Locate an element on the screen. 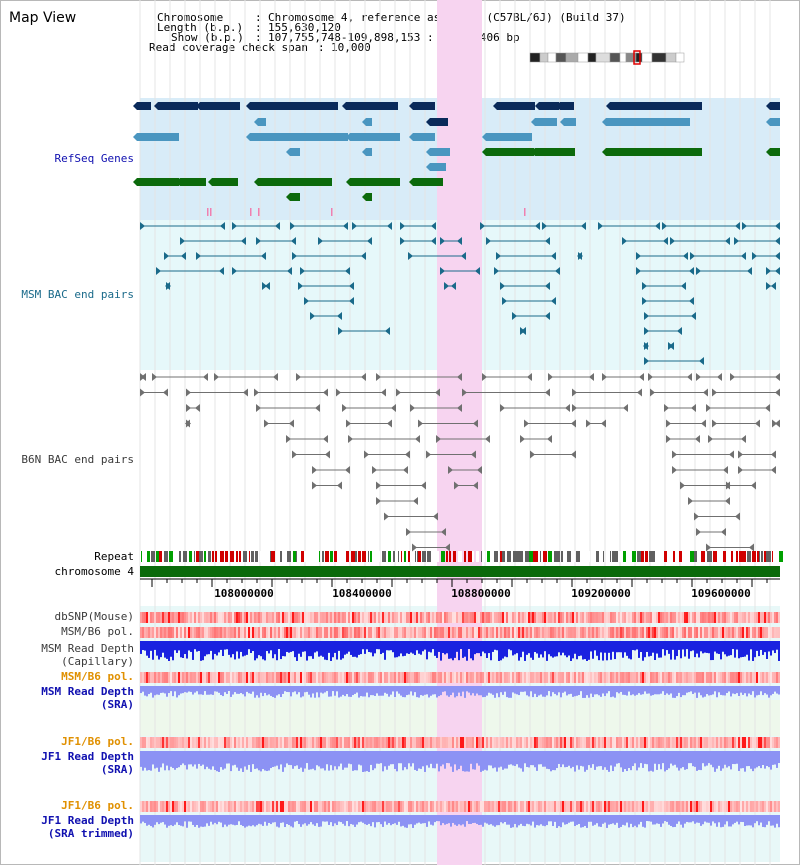  refseq-marker is located at coordinates (525, 212).